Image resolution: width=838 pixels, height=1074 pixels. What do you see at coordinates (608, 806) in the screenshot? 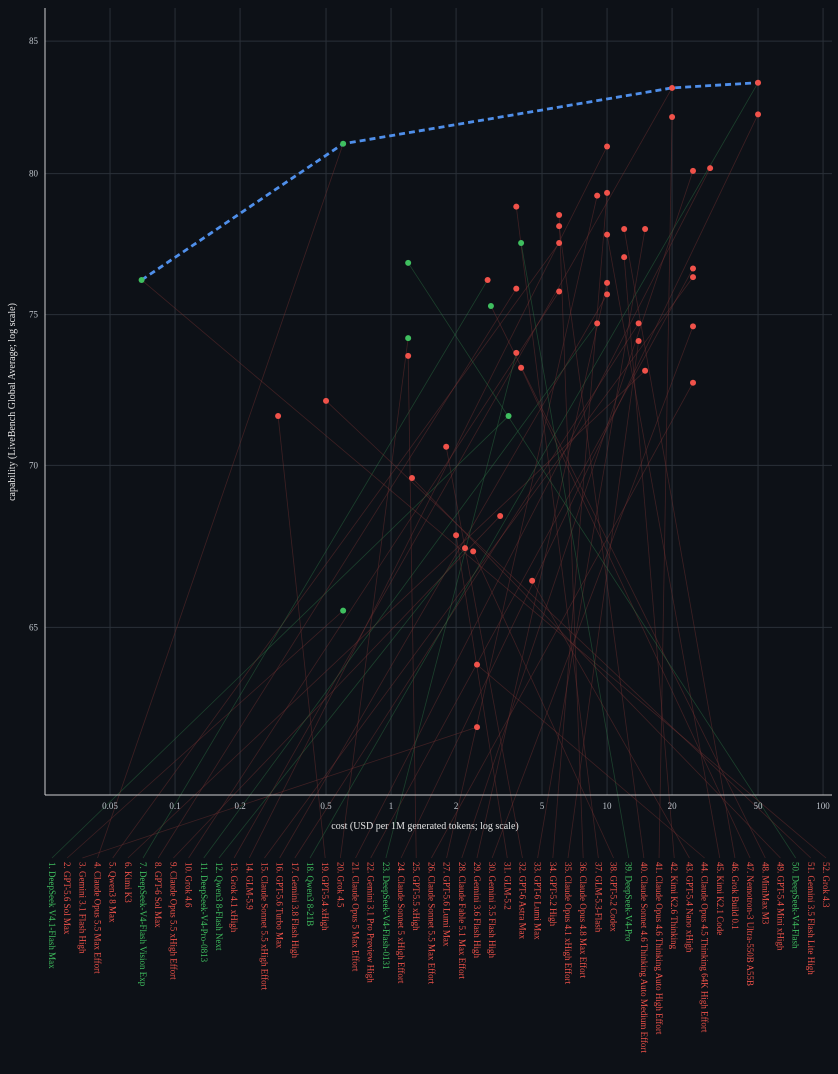
I see `x-tick-label: 10` at bounding box center [608, 806].